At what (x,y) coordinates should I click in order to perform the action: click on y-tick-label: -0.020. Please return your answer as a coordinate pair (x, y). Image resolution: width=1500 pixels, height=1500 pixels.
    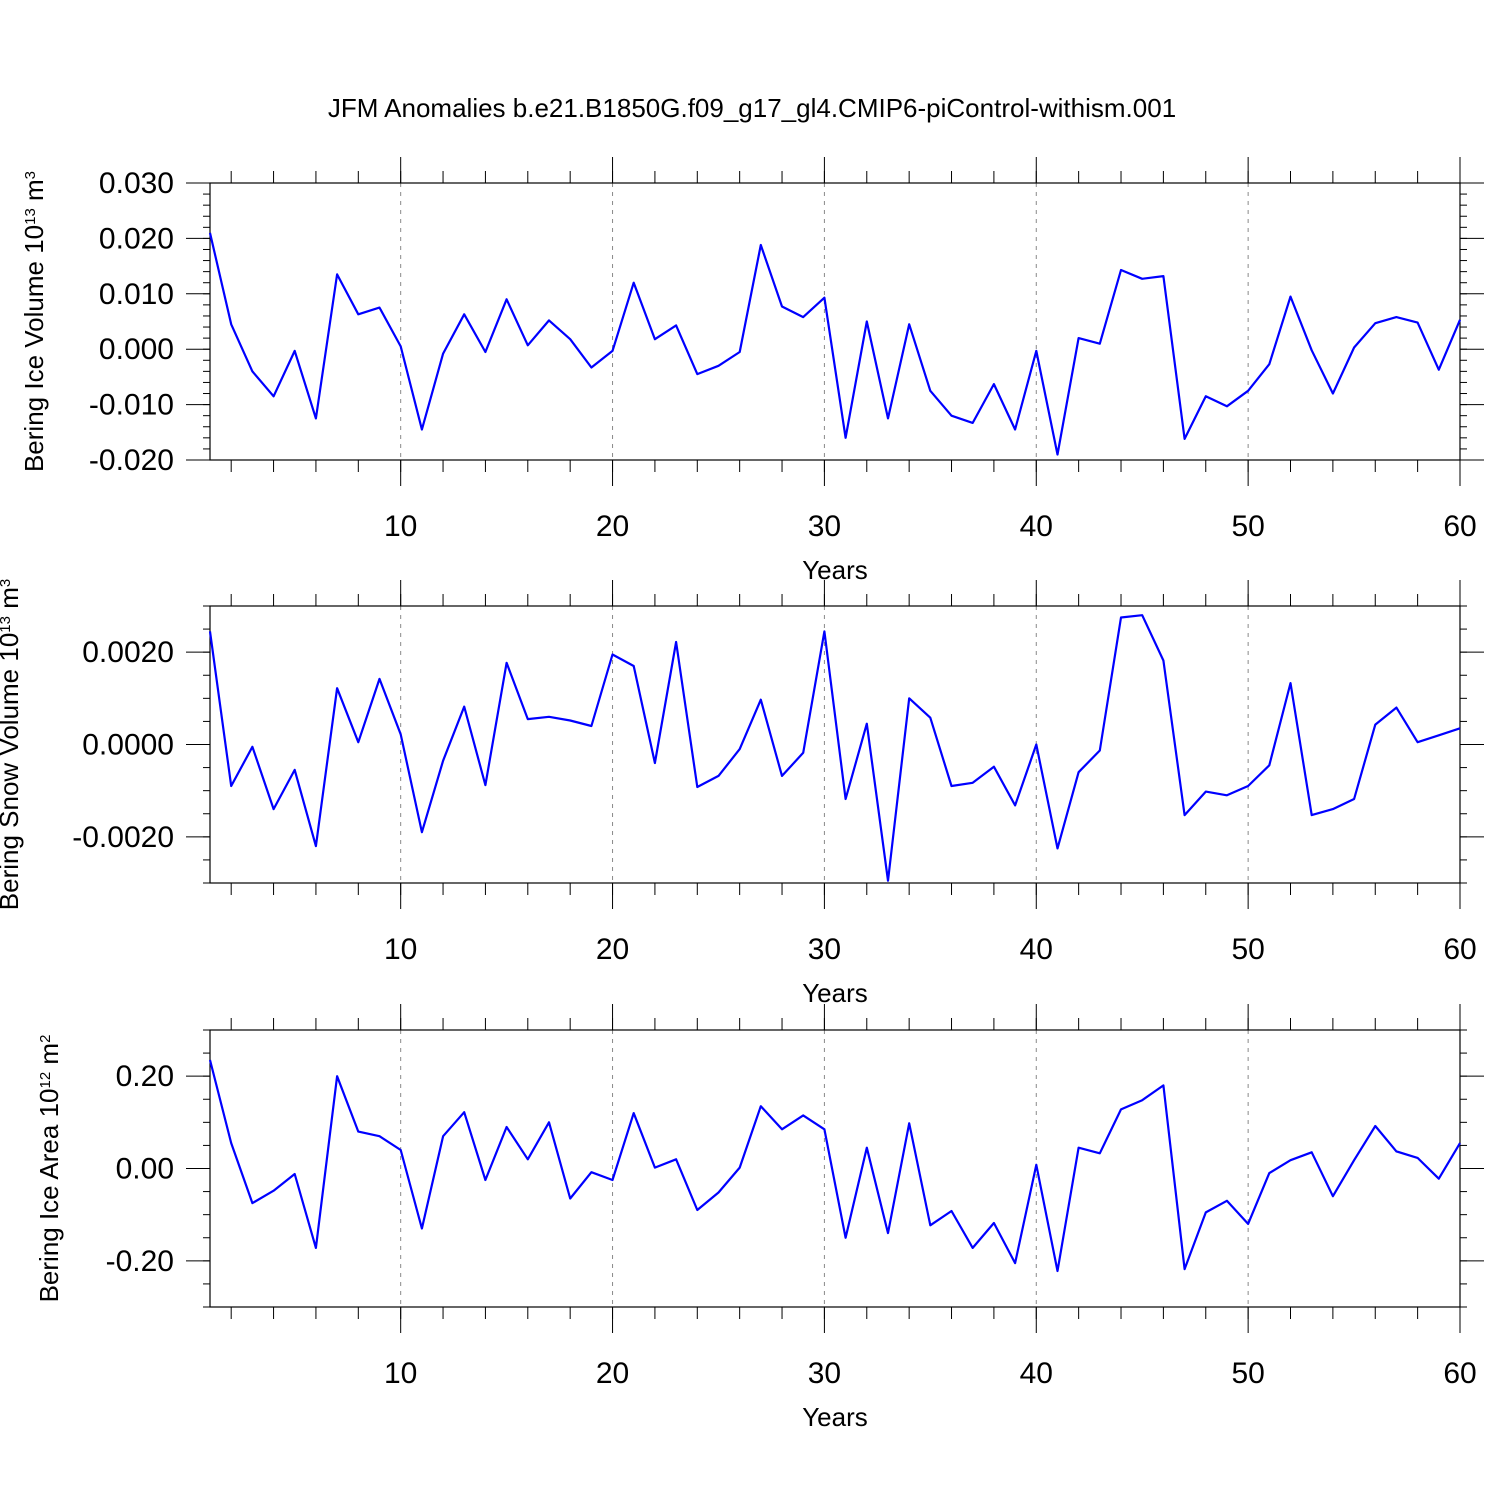
    Looking at the image, I should click on (131, 460).